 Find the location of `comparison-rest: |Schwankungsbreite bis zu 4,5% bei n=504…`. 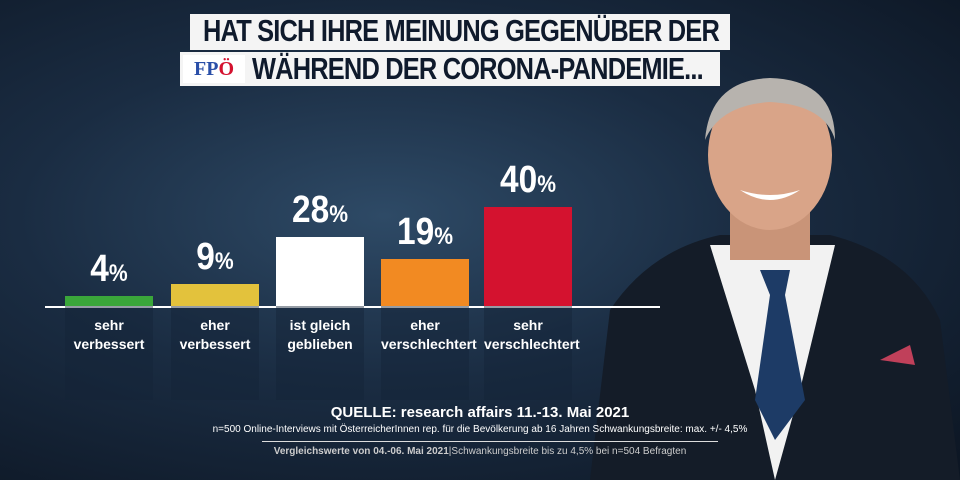

comparison-rest: |Schwankungsbreite bis zu 4,5% bei n=504… is located at coordinates (567, 451).